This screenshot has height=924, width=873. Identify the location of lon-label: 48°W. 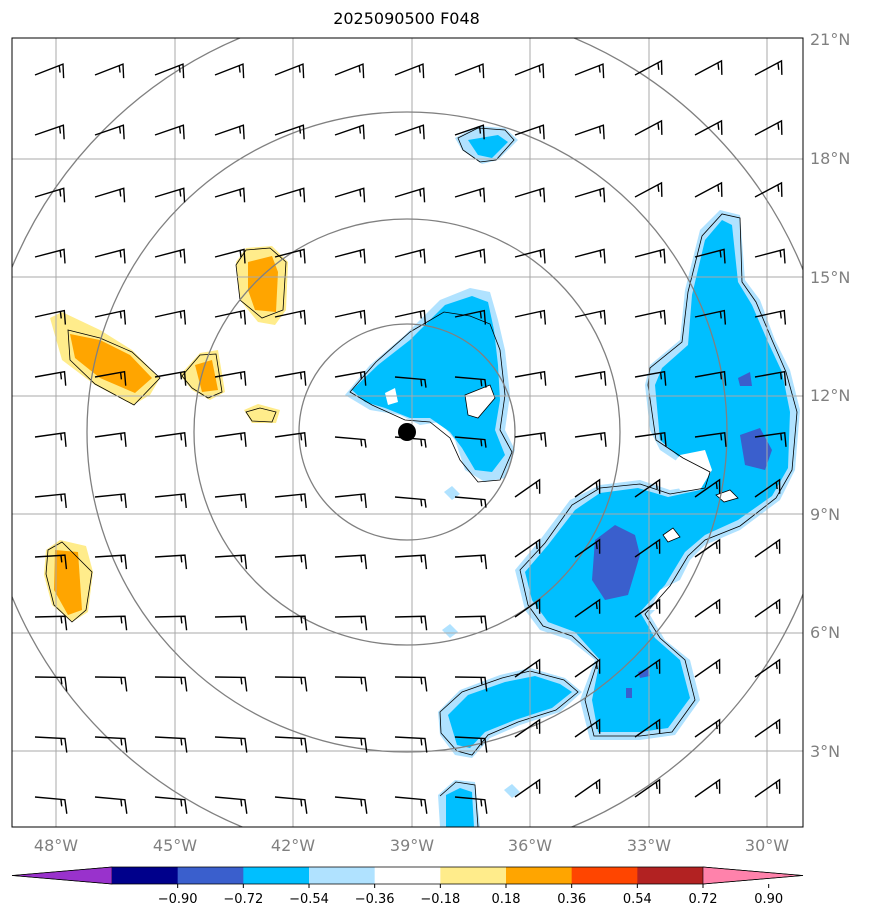
(56, 845).